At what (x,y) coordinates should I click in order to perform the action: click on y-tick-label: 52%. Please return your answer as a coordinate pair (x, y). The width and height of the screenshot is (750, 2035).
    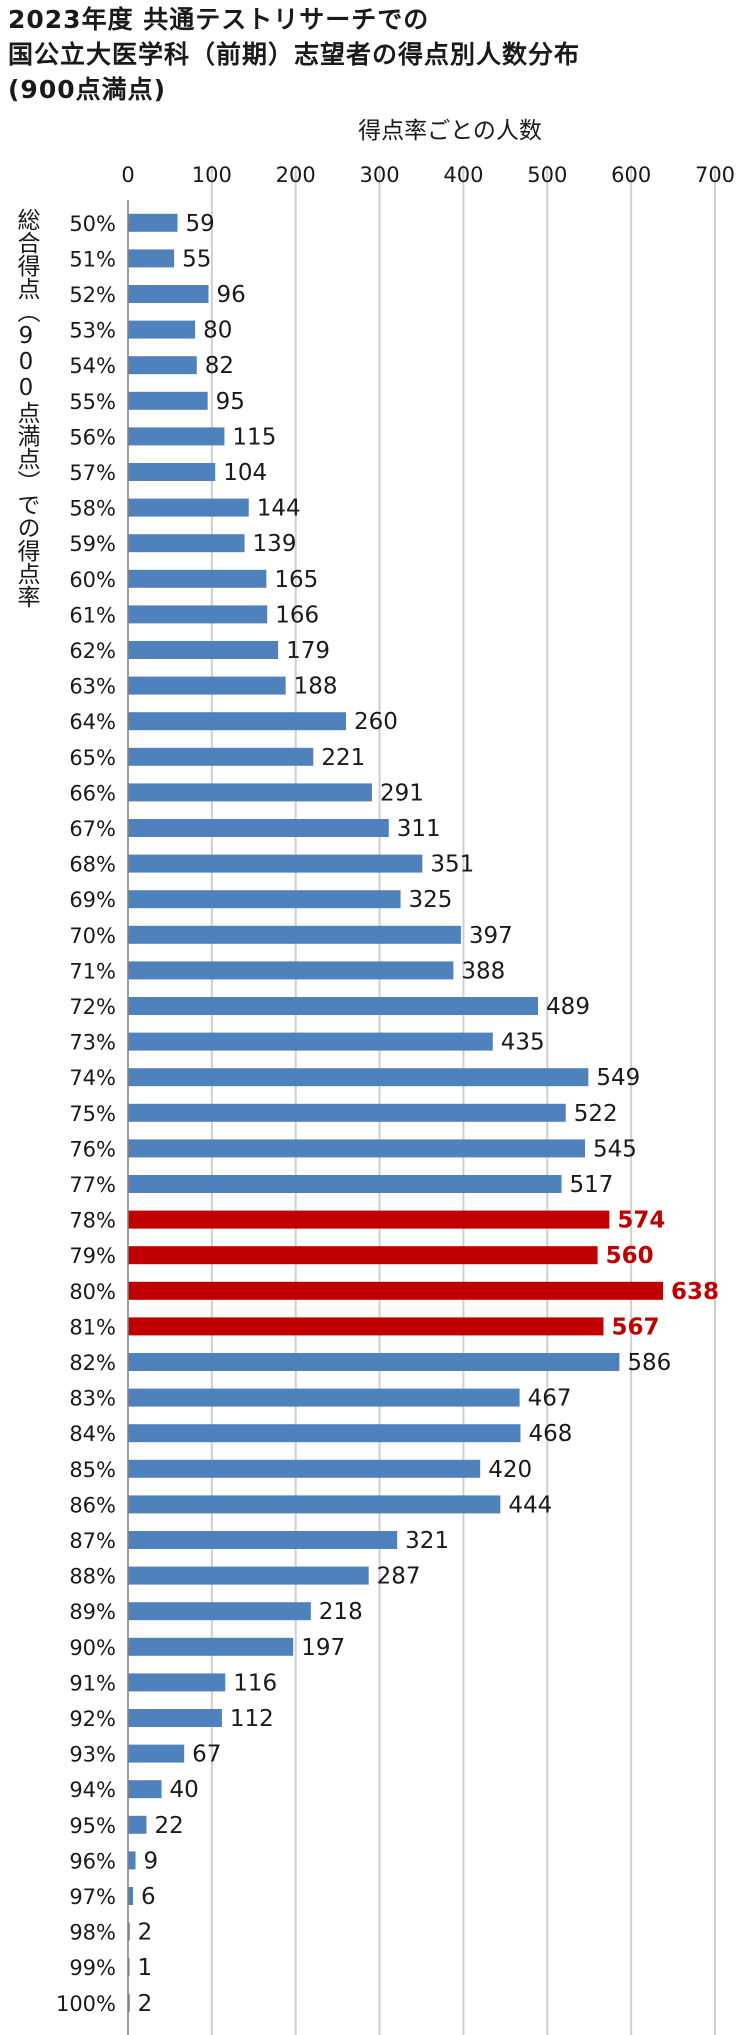
    Looking at the image, I should click on (92, 295).